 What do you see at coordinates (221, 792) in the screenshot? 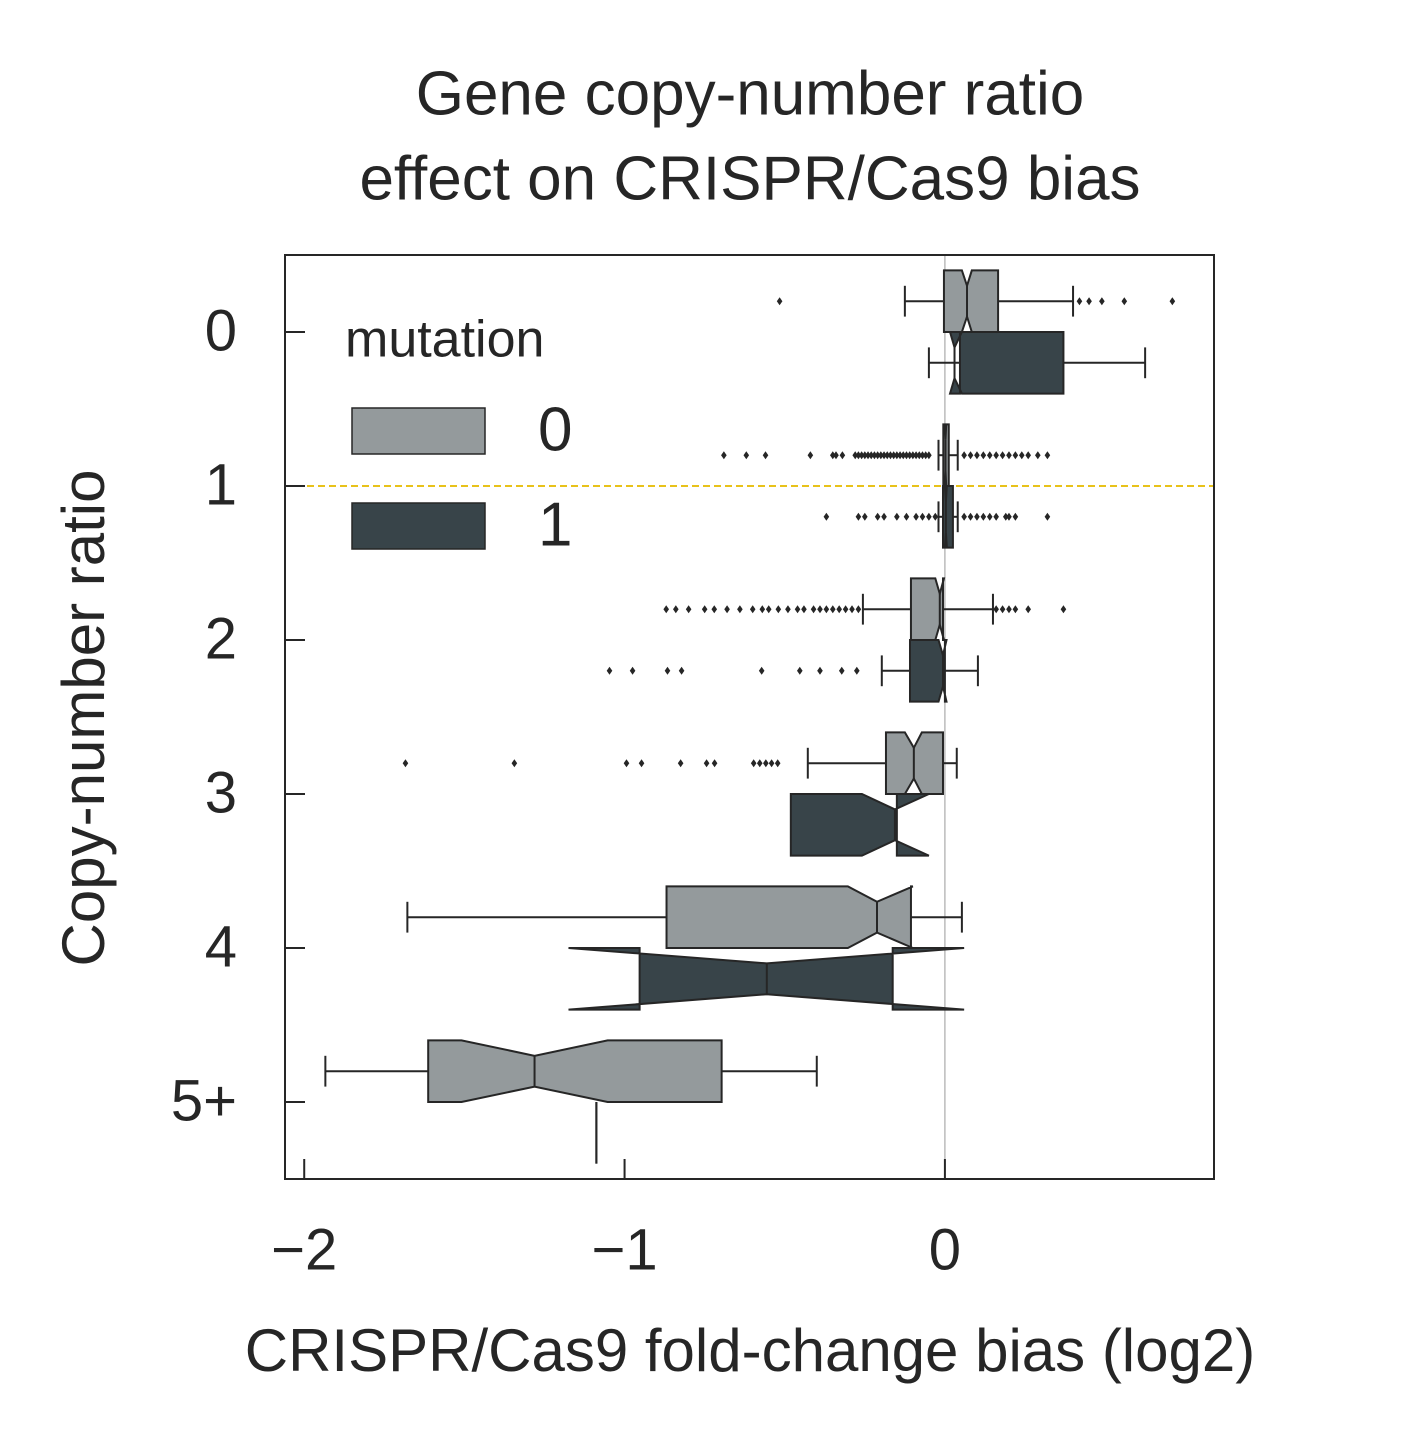
I see `y-tick-label: 3` at bounding box center [221, 792].